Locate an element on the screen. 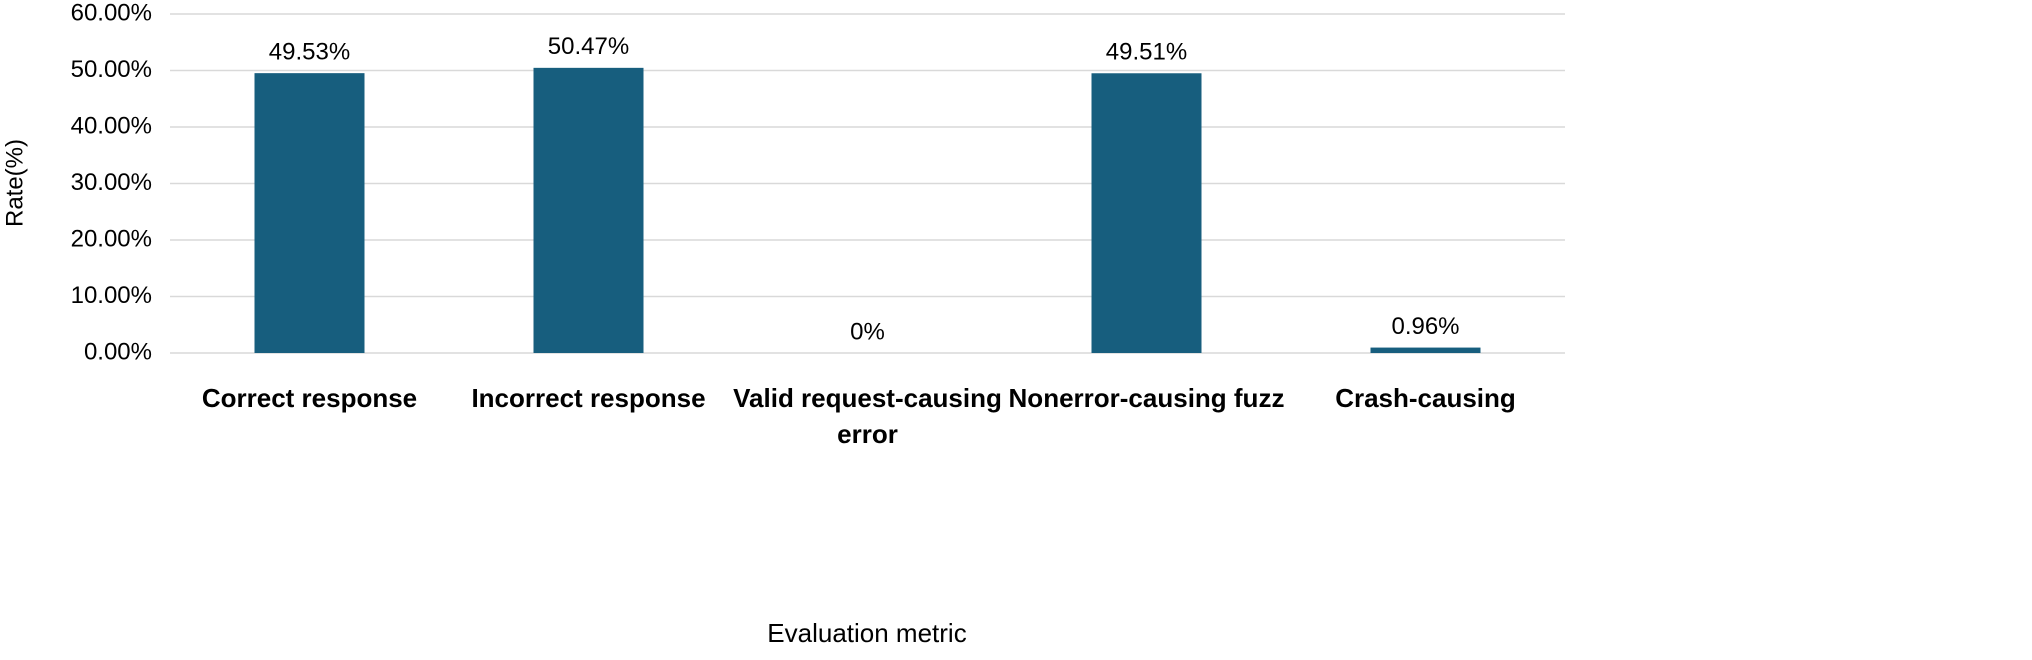 Image resolution: width=2032 pixels, height=660 pixels. data-label: 50.47% is located at coordinates (588, 46).